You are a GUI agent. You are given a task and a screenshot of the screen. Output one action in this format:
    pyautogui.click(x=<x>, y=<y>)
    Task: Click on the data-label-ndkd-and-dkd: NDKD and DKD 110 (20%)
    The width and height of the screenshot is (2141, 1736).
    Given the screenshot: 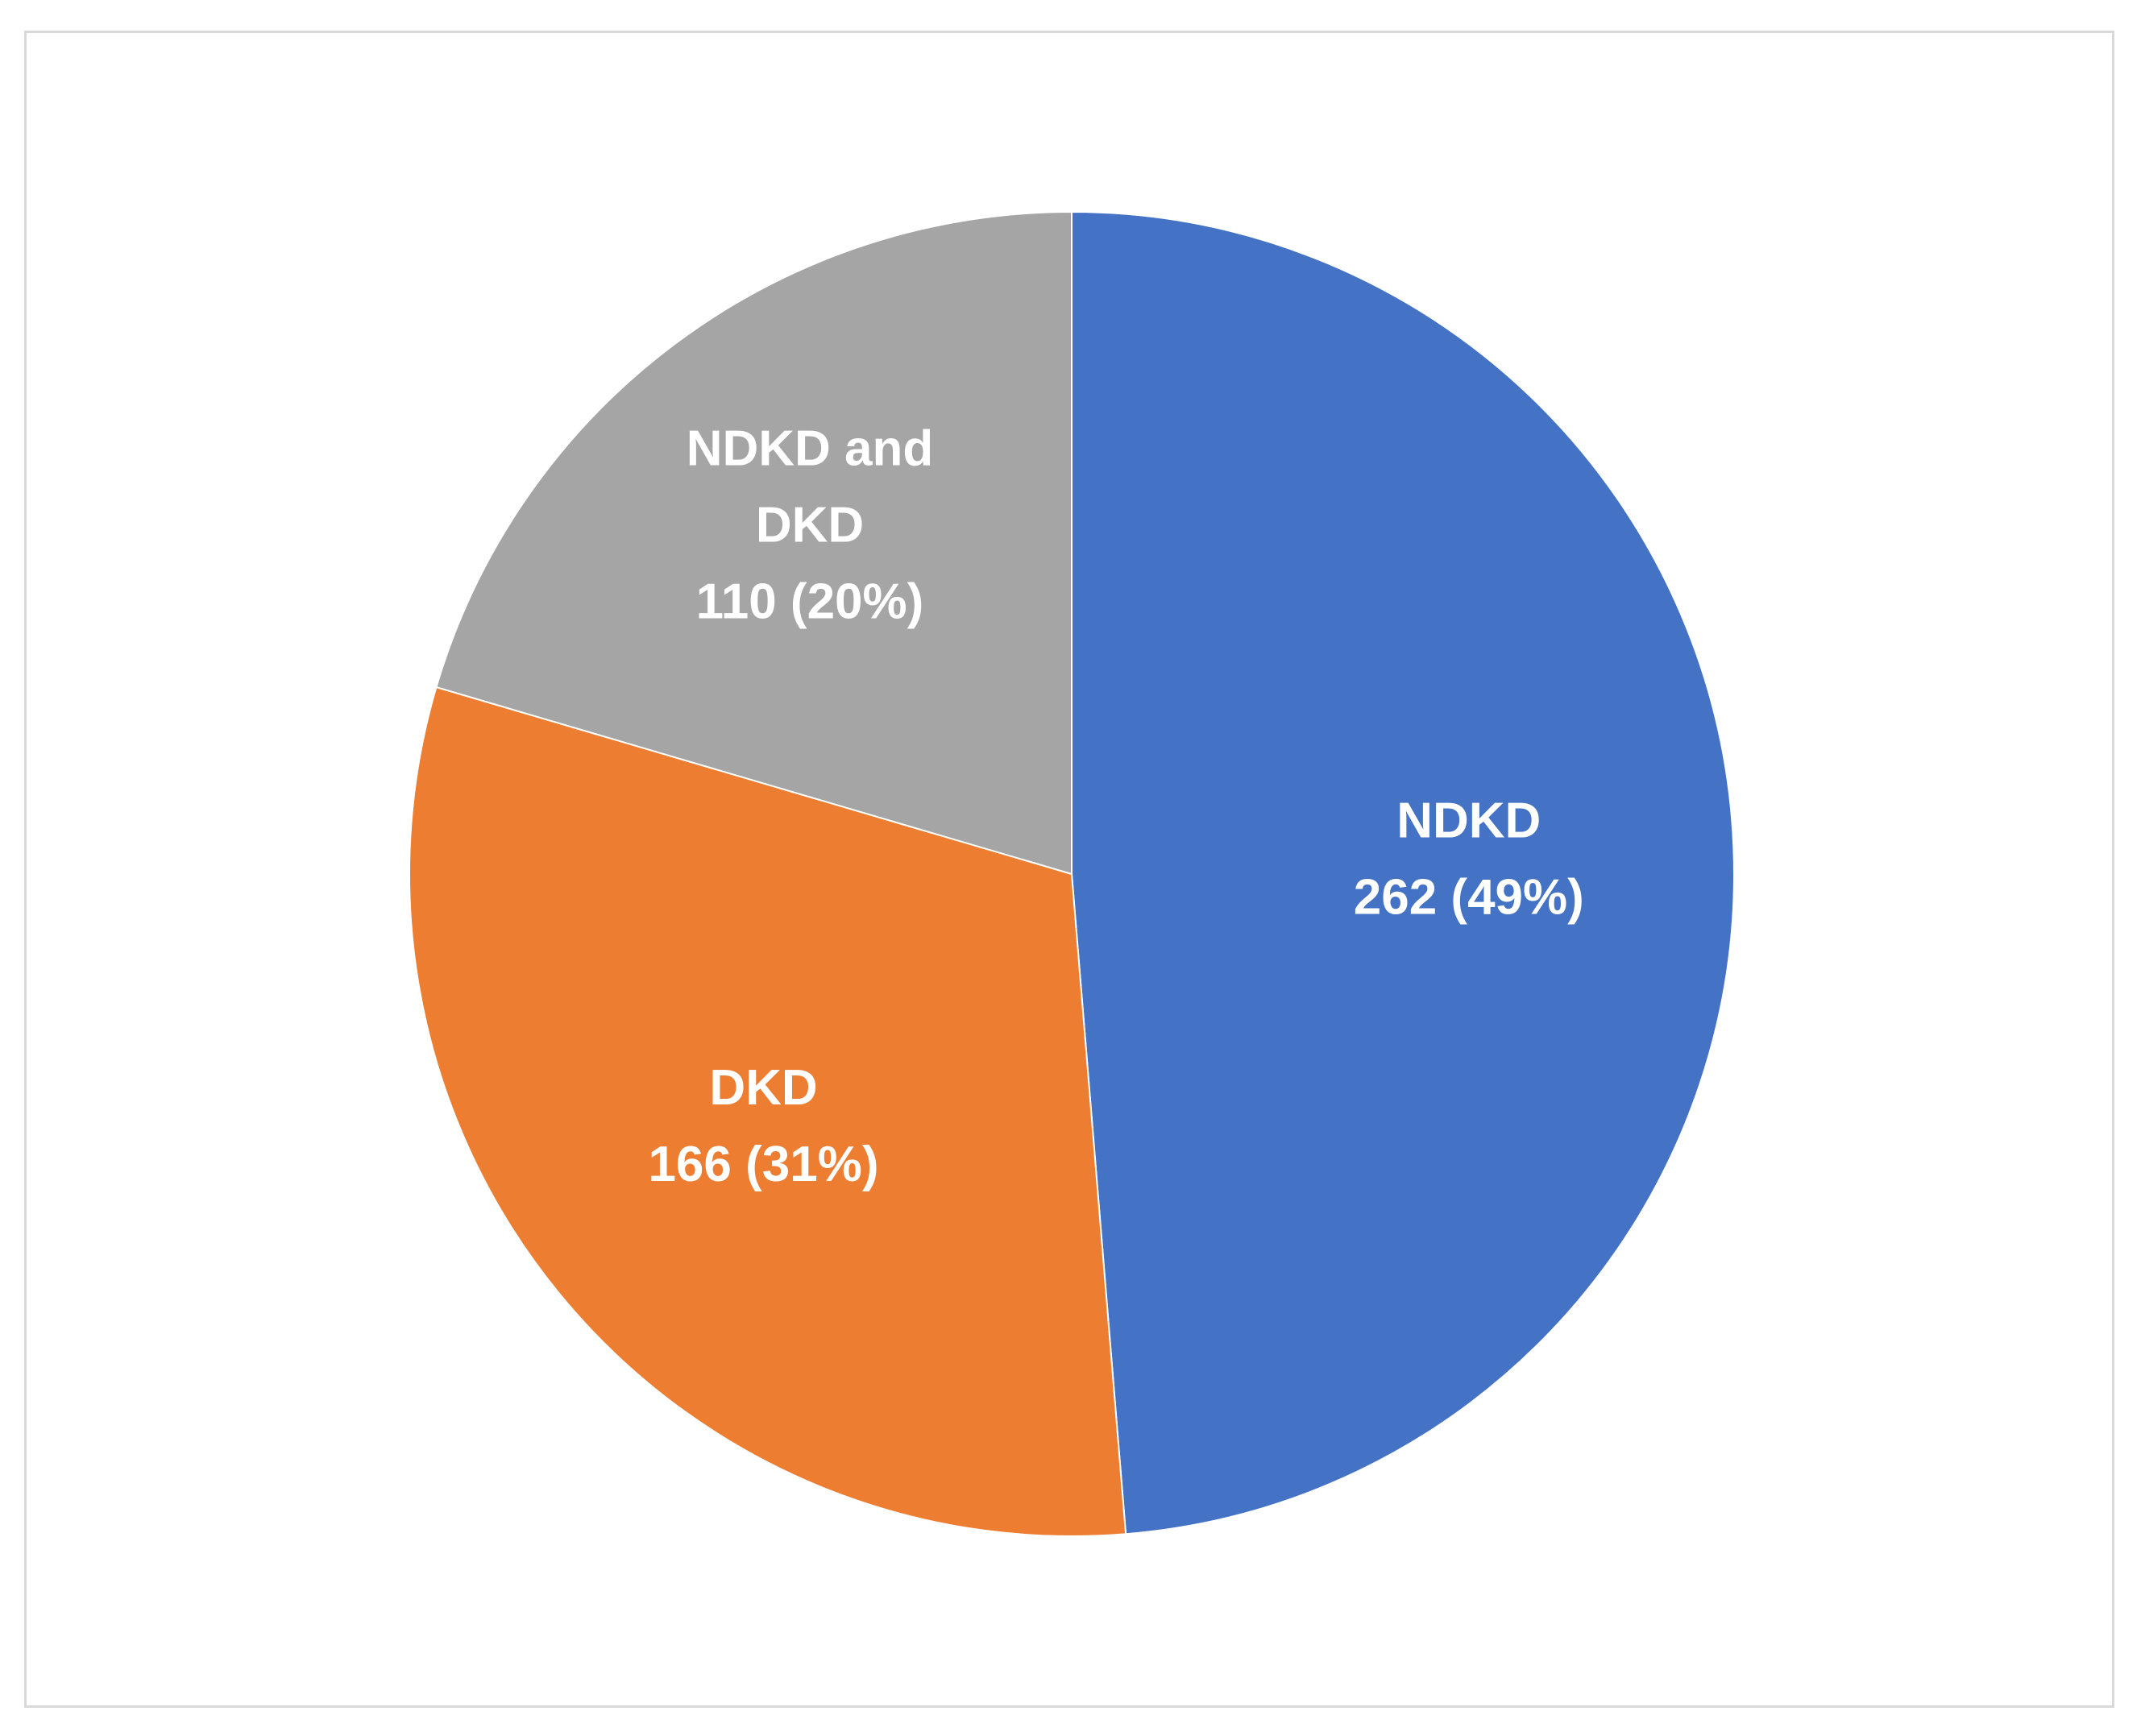 What is the action you would take?
    pyautogui.click(x=810, y=525)
    